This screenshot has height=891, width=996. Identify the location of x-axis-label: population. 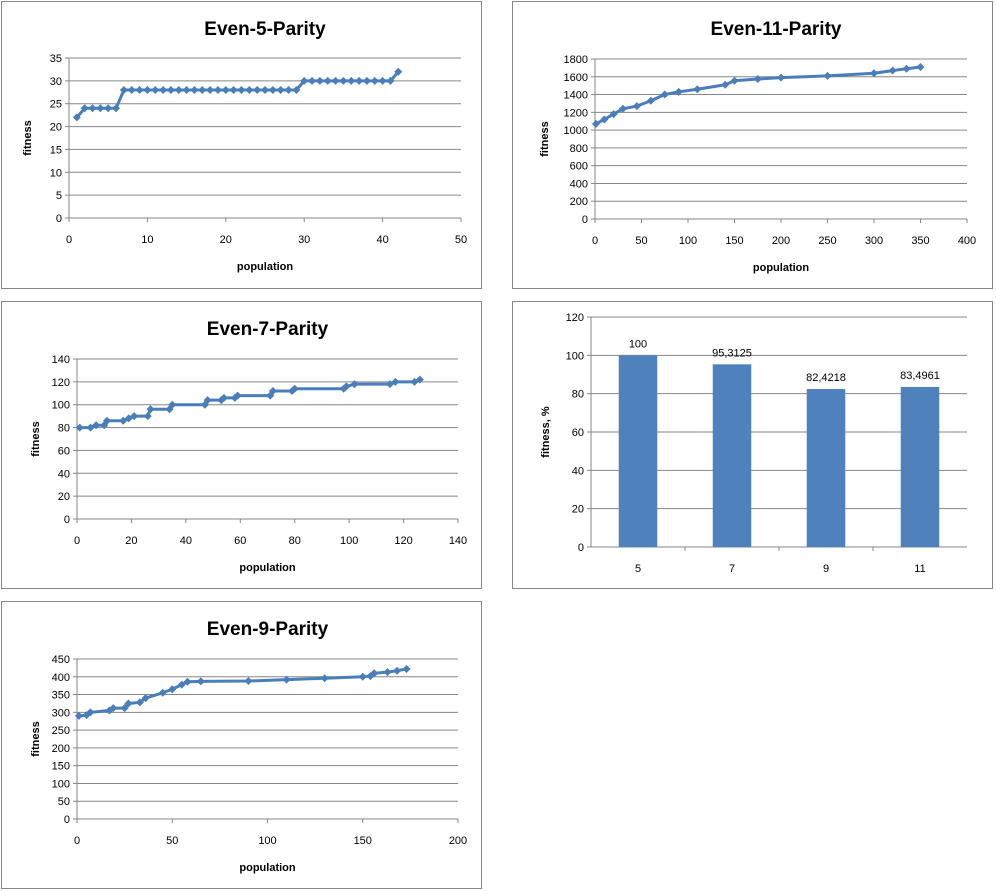
(265, 267).